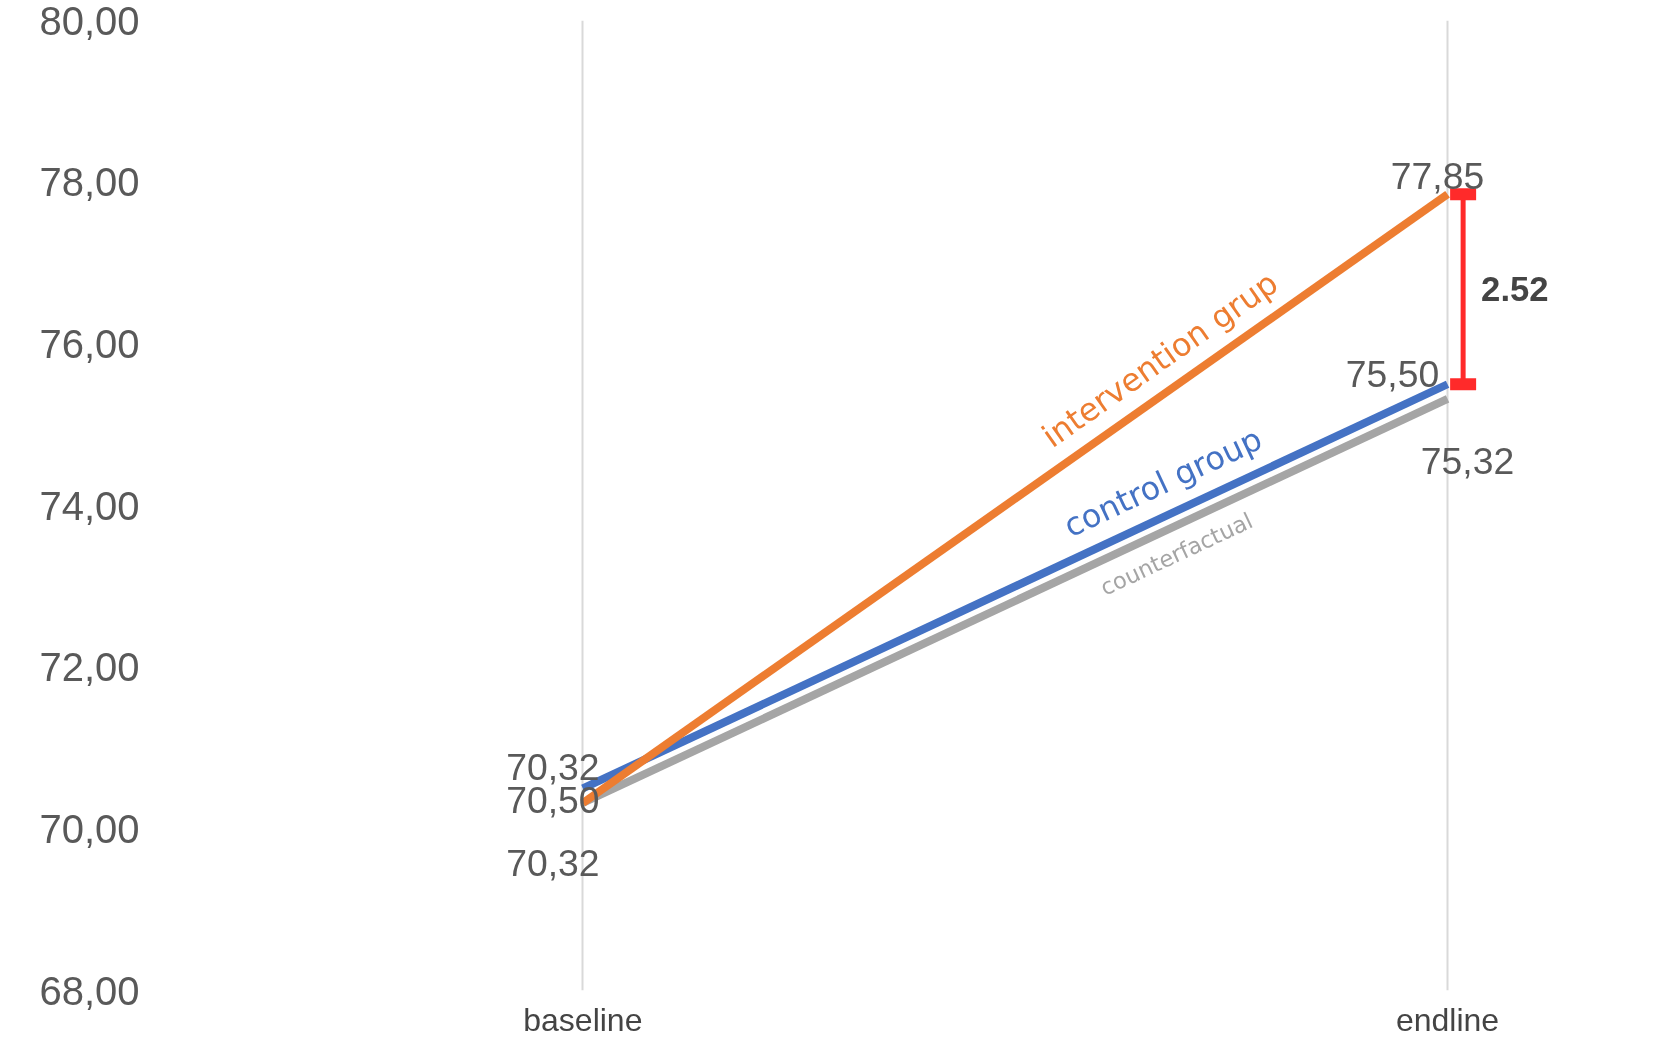 Image resolution: width=1659 pixels, height=1064 pixels. What do you see at coordinates (89, 182) in the screenshot?
I see `y-tick-label: 78,00` at bounding box center [89, 182].